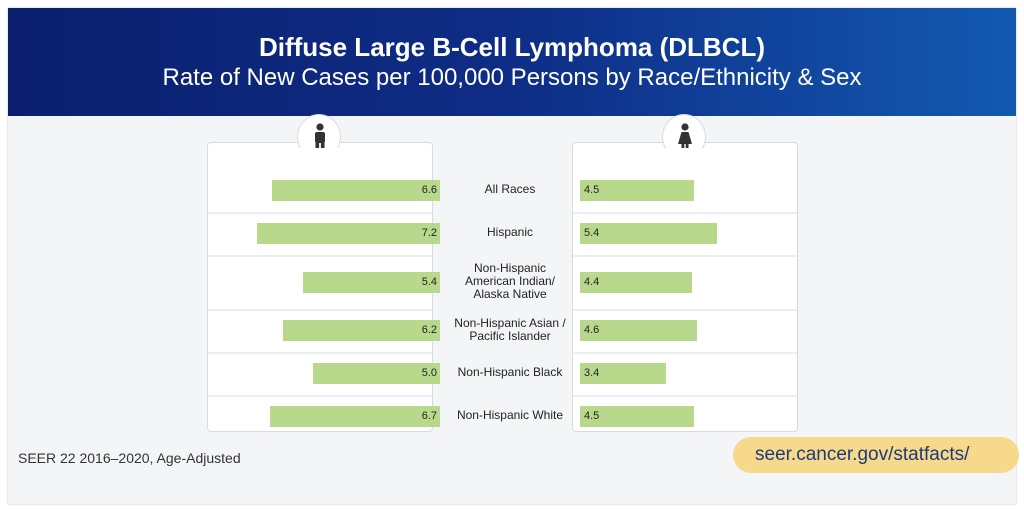 The width and height of the screenshot is (1024, 512). I want to click on male-value-label: 7.2, so click(429, 233).